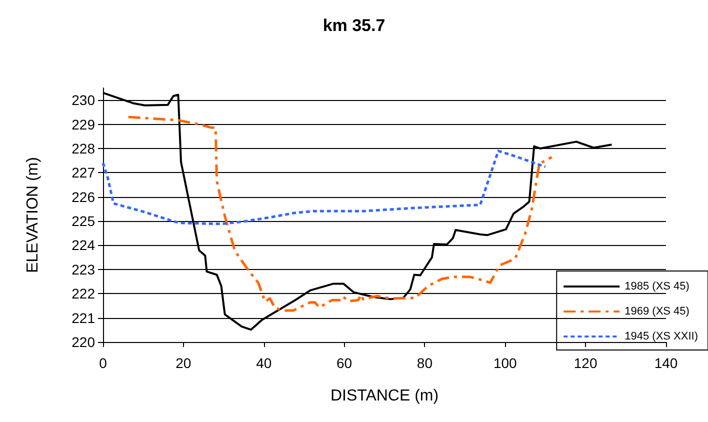 This screenshot has width=708, height=422. Describe the element at coordinates (657, 312) in the screenshot. I see `text: 1969 (XS 45)` at that location.